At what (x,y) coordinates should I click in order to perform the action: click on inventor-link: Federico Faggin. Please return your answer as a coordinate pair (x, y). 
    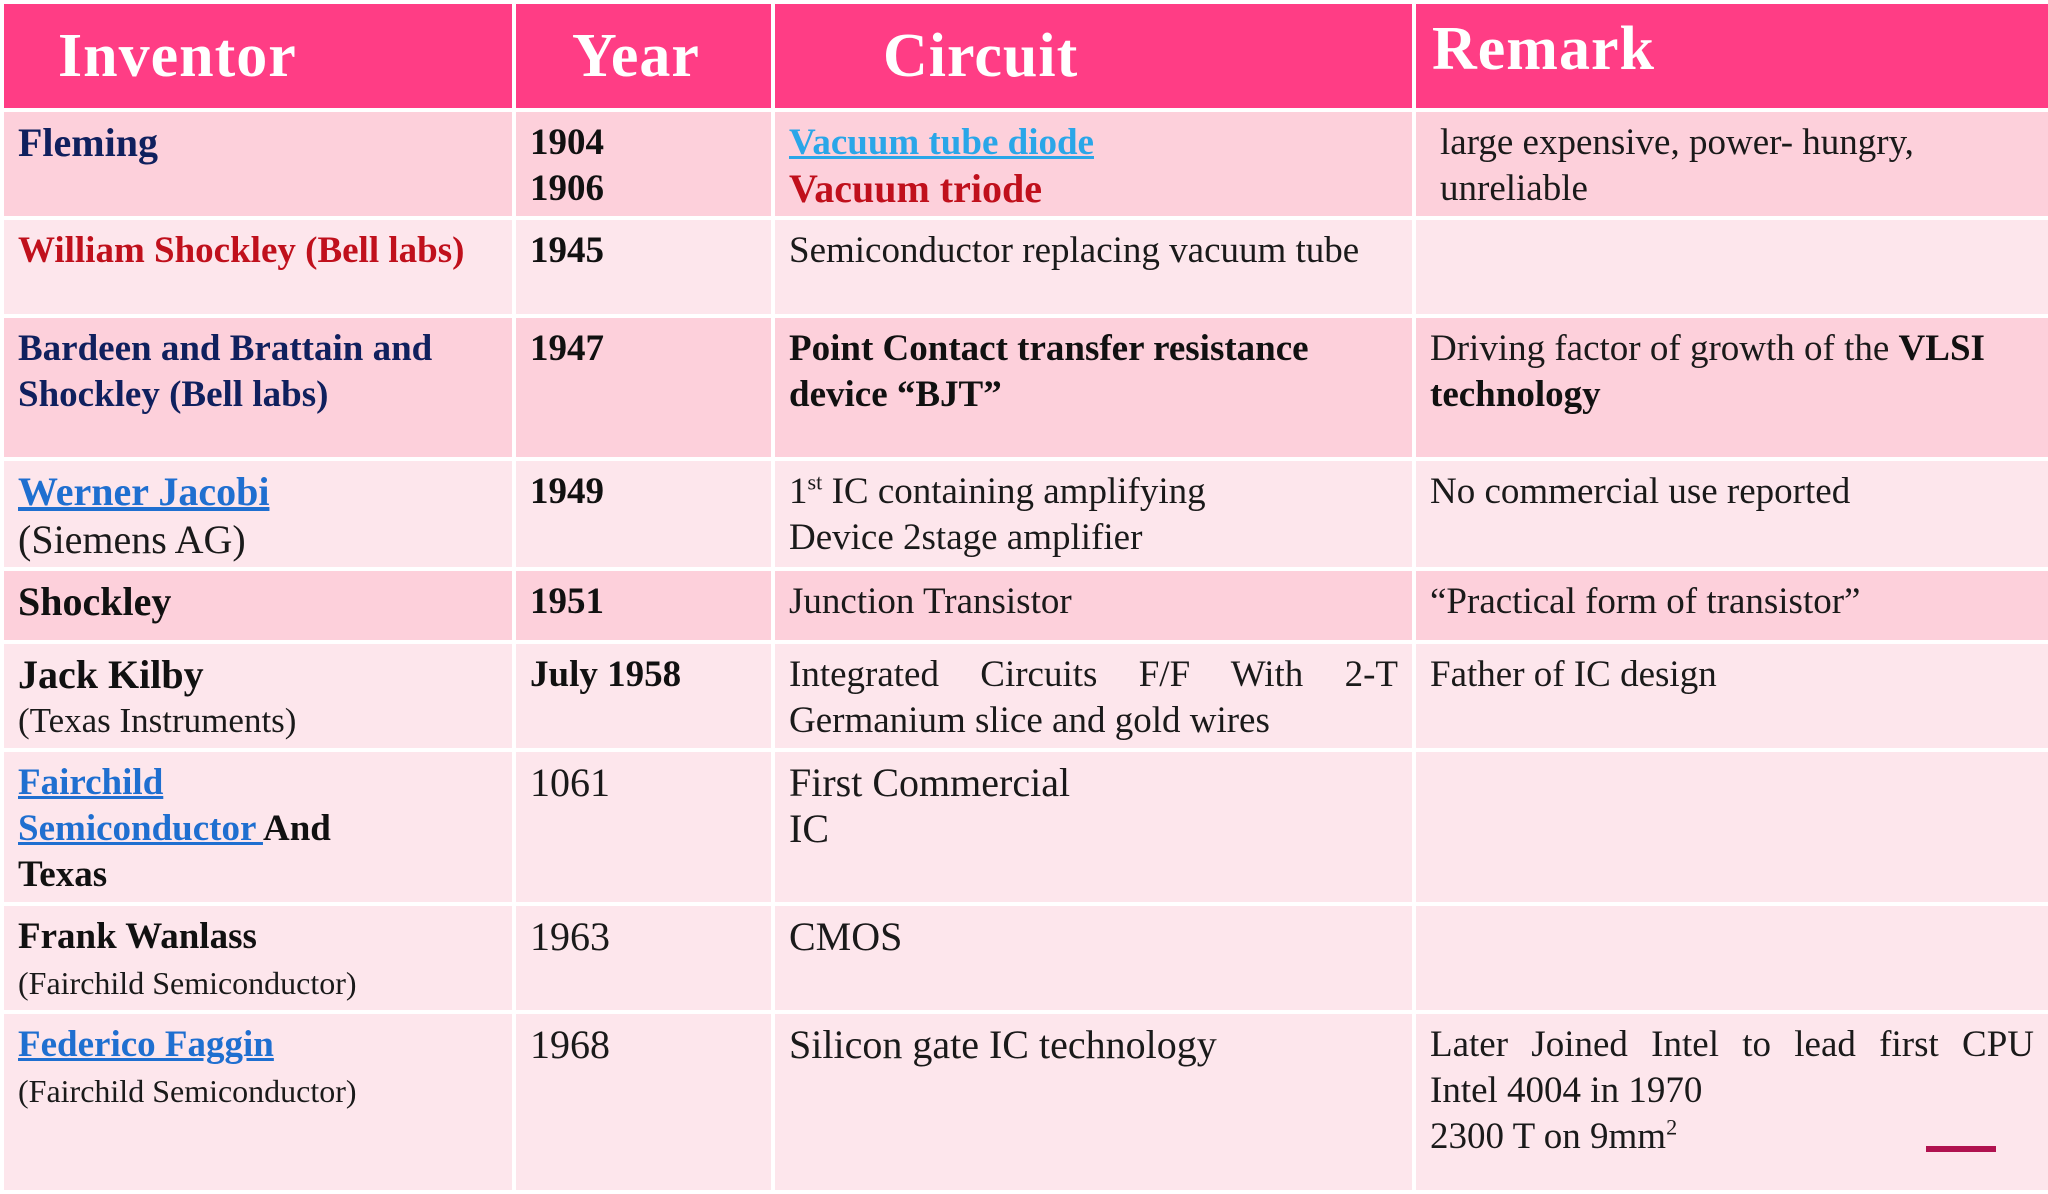
    Looking at the image, I should click on (146, 1044).